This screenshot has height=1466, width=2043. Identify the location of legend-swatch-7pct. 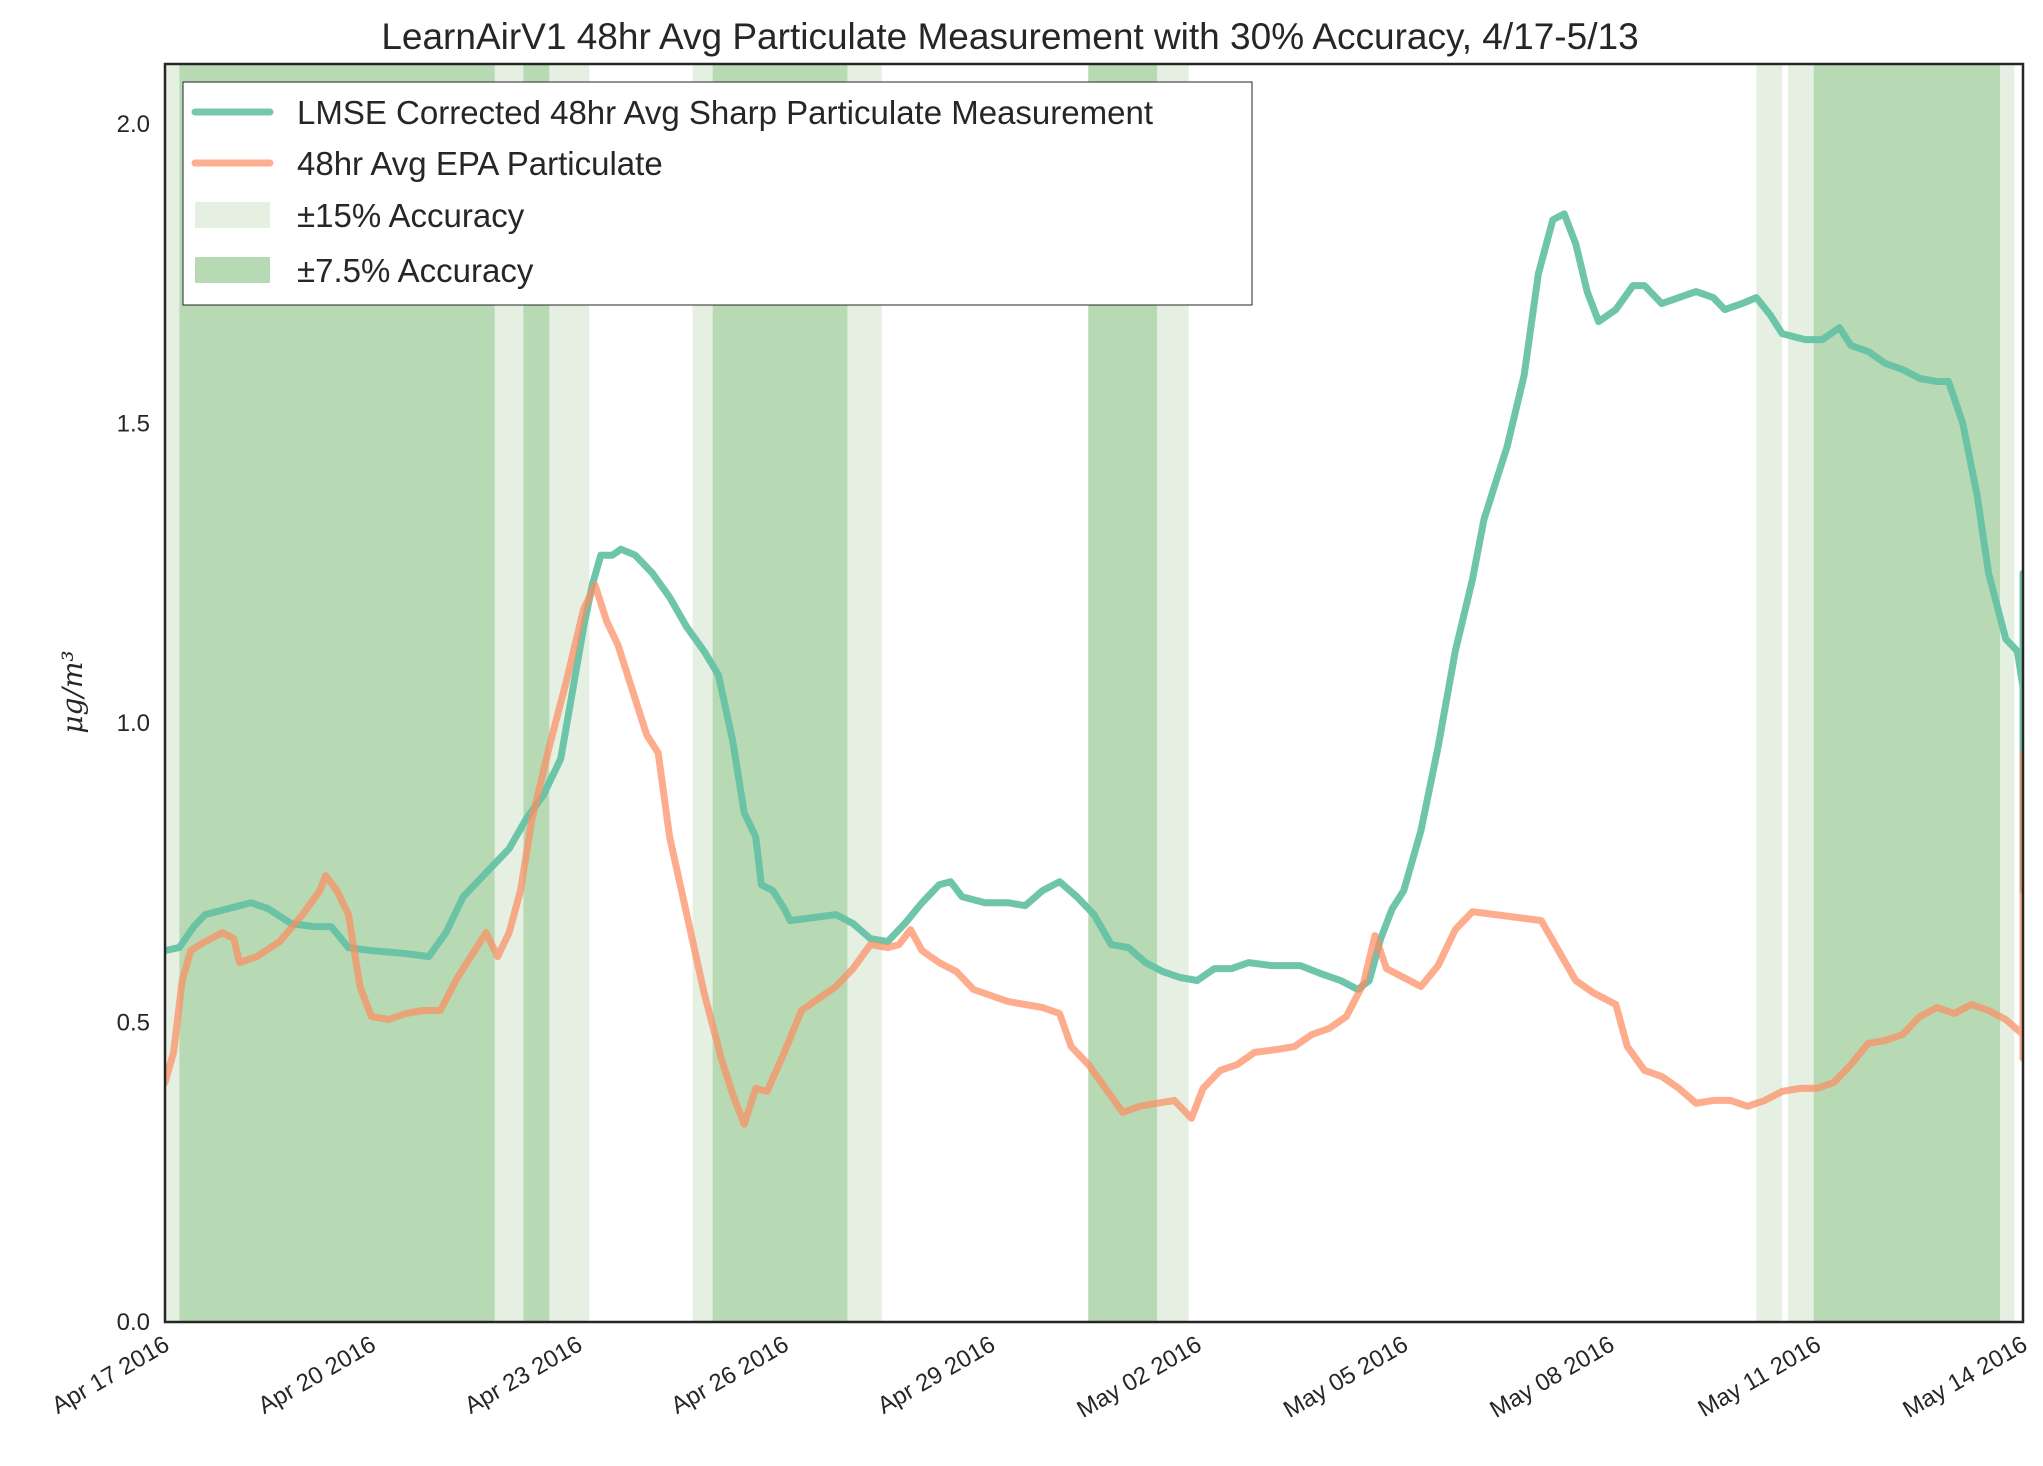
(232, 270).